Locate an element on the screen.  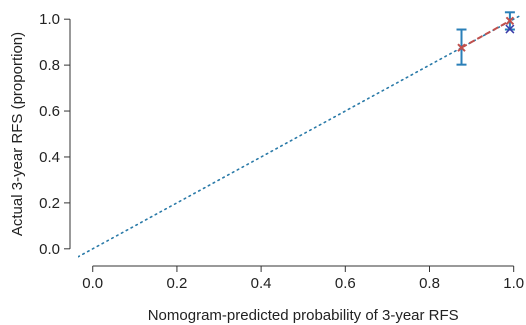
x-tick-label-5: 1.0 is located at coordinates (513, 283).